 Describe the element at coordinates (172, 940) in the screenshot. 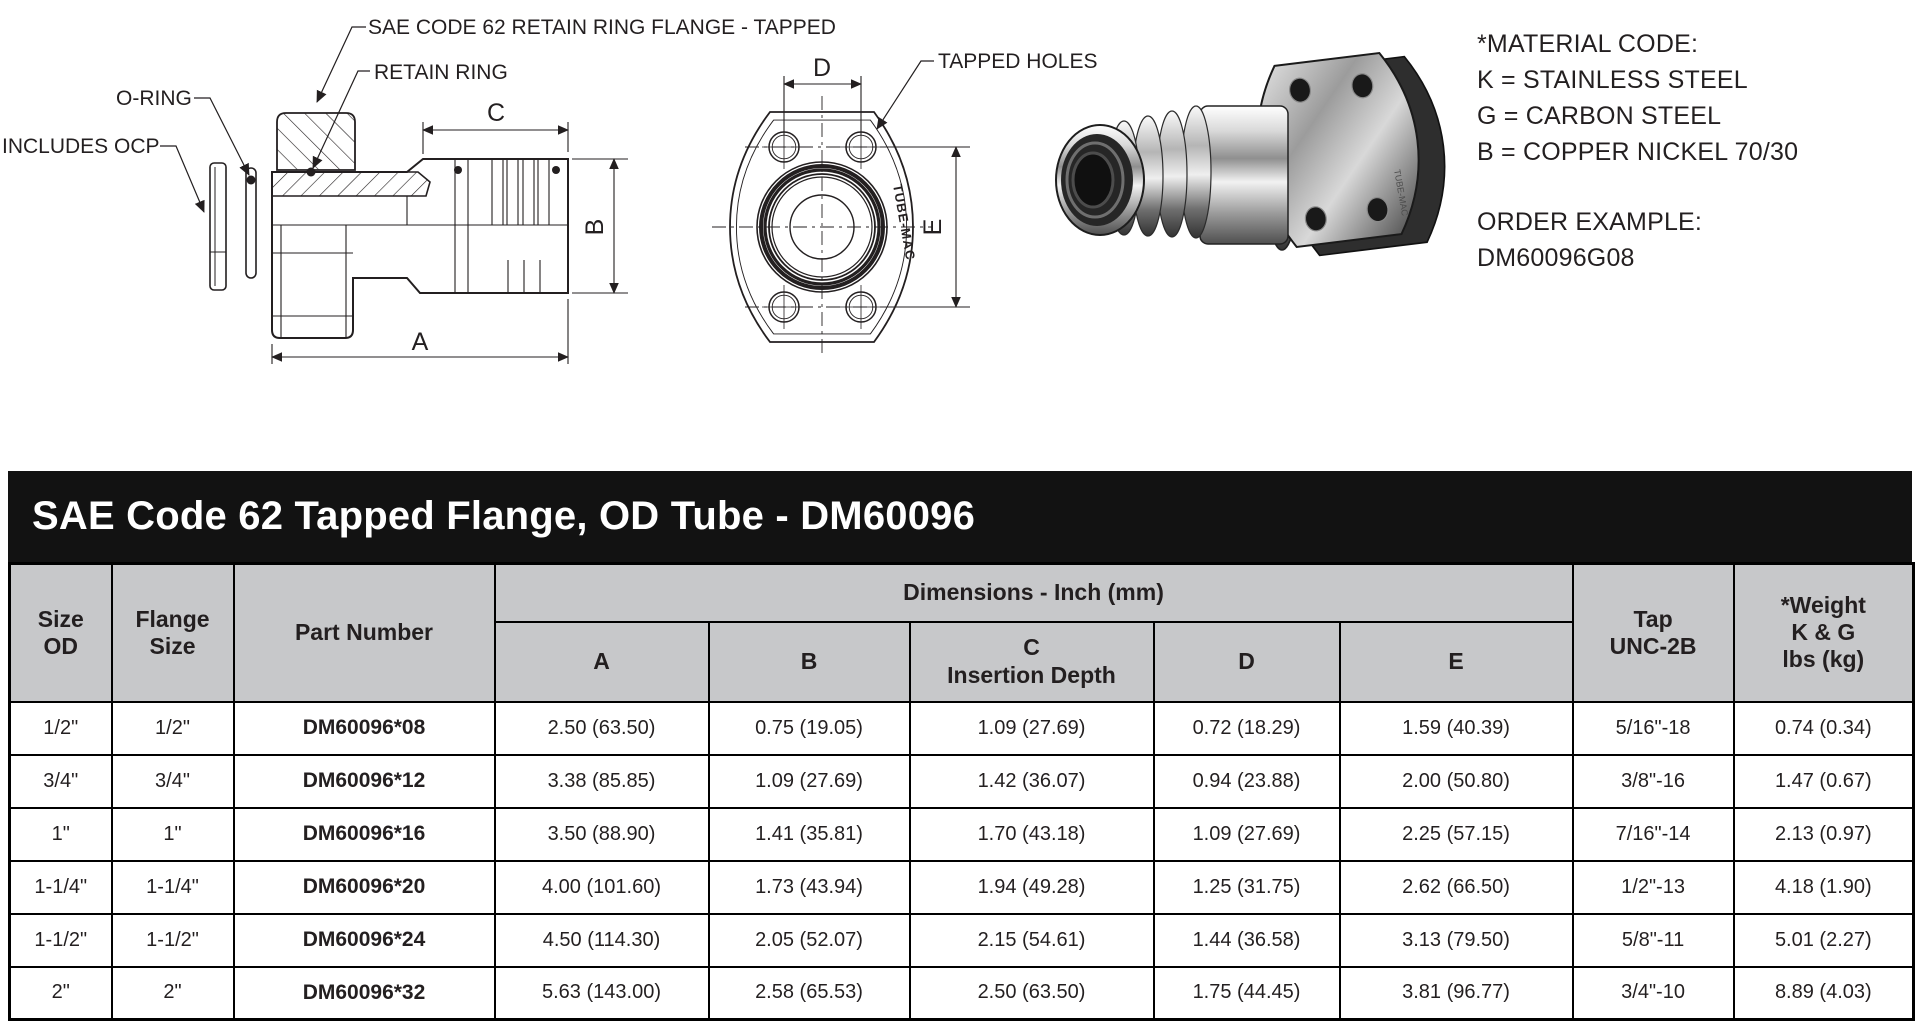

I see `cell-flange-size: 1-1/2"` at that location.